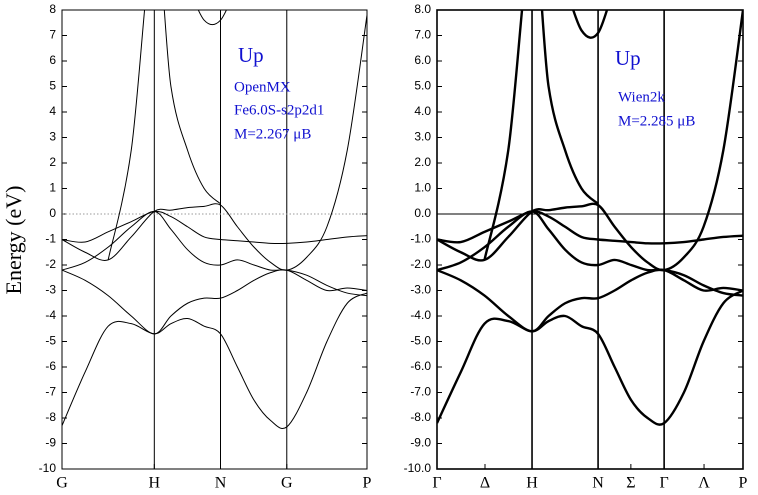  What do you see at coordinates (50, 341) in the screenshot?
I see `y-tick-label: -5` at bounding box center [50, 341].